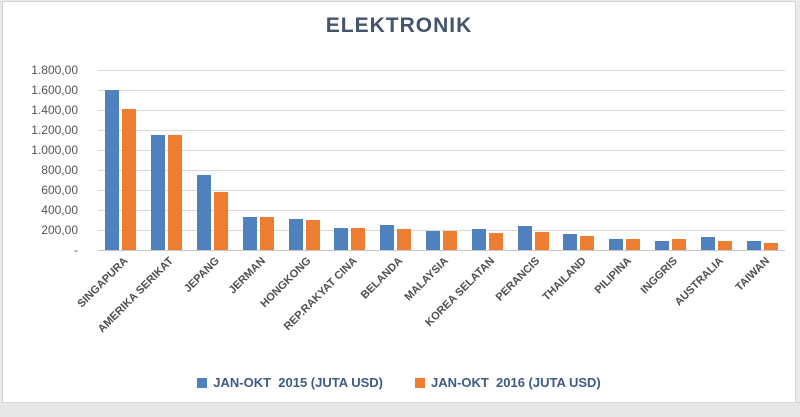  Describe the element at coordinates (404, 239) in the screenshot. I see `bar-2016-belanda` at that location.